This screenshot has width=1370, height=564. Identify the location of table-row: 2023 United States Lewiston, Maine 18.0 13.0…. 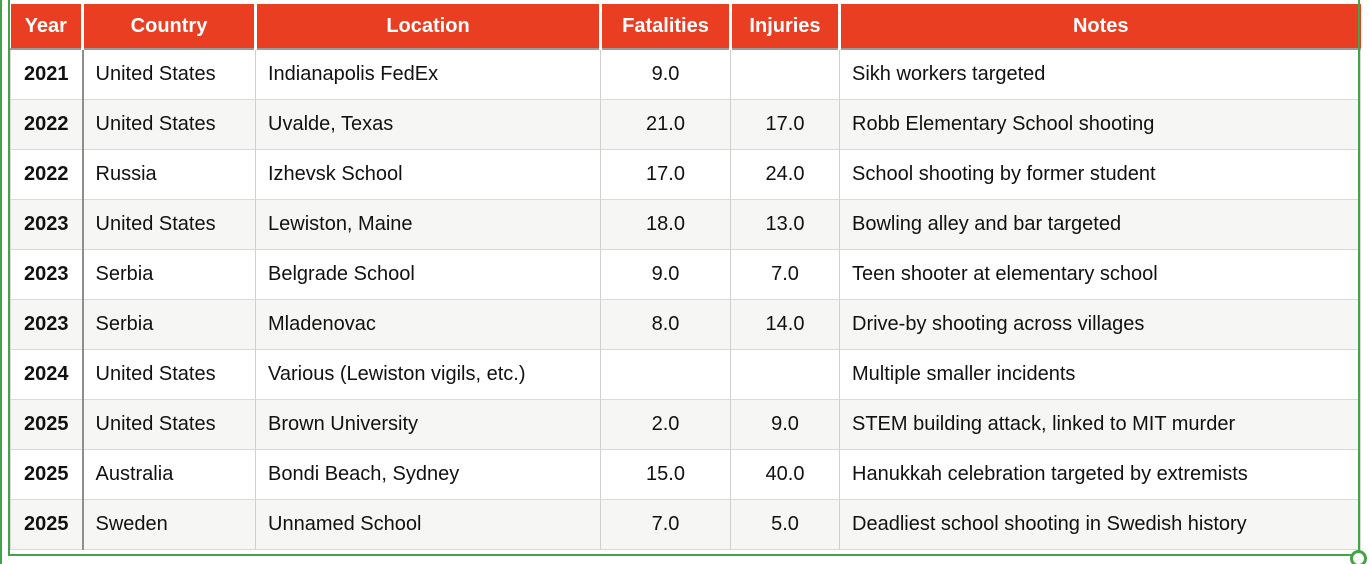
(685, 224).